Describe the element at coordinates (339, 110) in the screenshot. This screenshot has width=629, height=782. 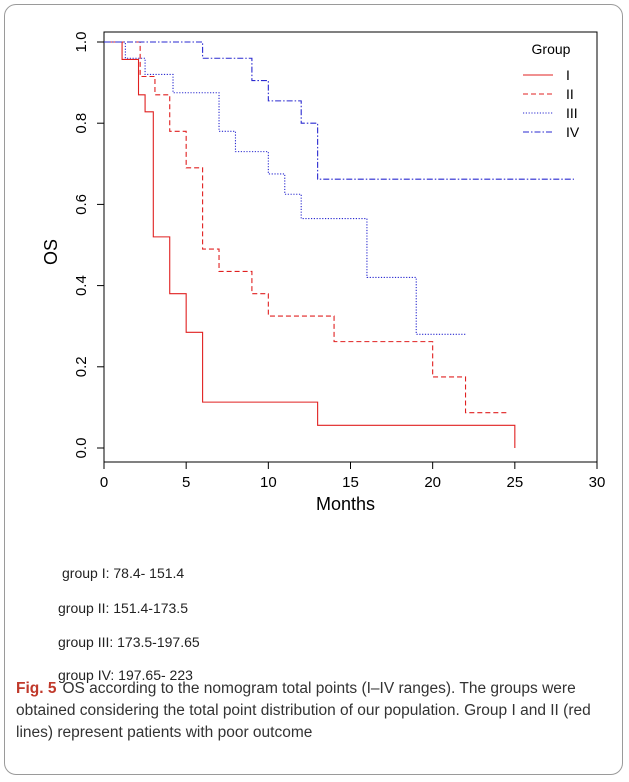
I see `series-IV-line` at that location.